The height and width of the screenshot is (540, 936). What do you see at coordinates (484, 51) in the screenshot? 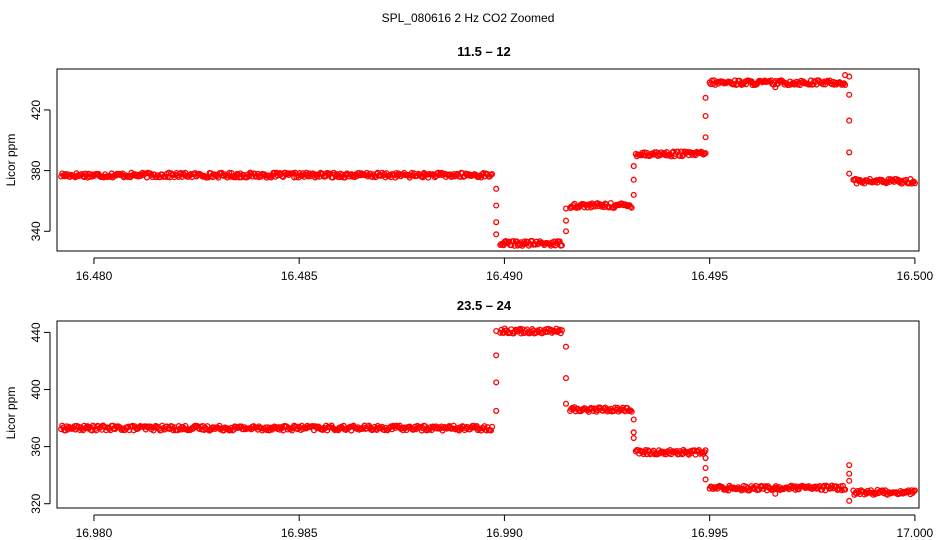
I see `panel-title: 11.5 – 12` at bounding box center [484, 51].